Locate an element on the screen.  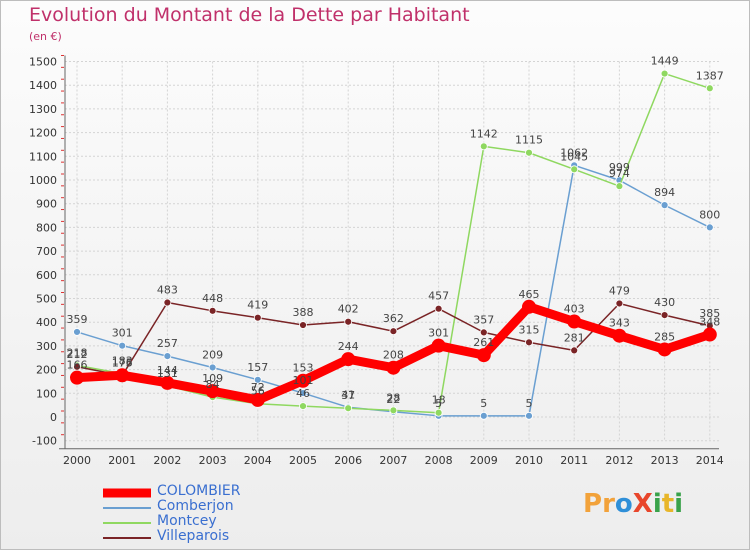
value-label-villeparois: 362 is located at coordinates (393, 318).